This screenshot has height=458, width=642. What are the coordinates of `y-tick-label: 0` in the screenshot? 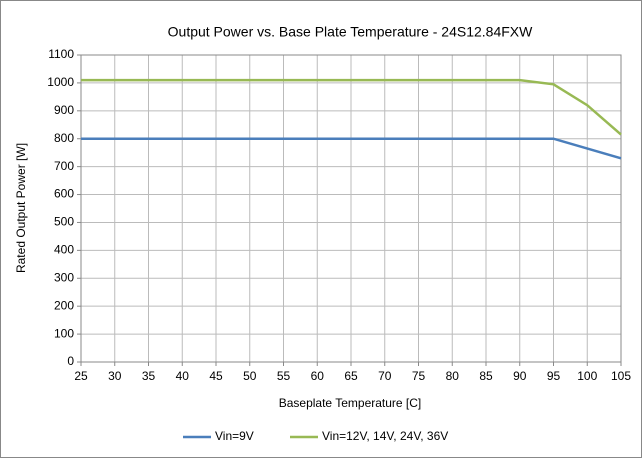 It's located at (70, 361).